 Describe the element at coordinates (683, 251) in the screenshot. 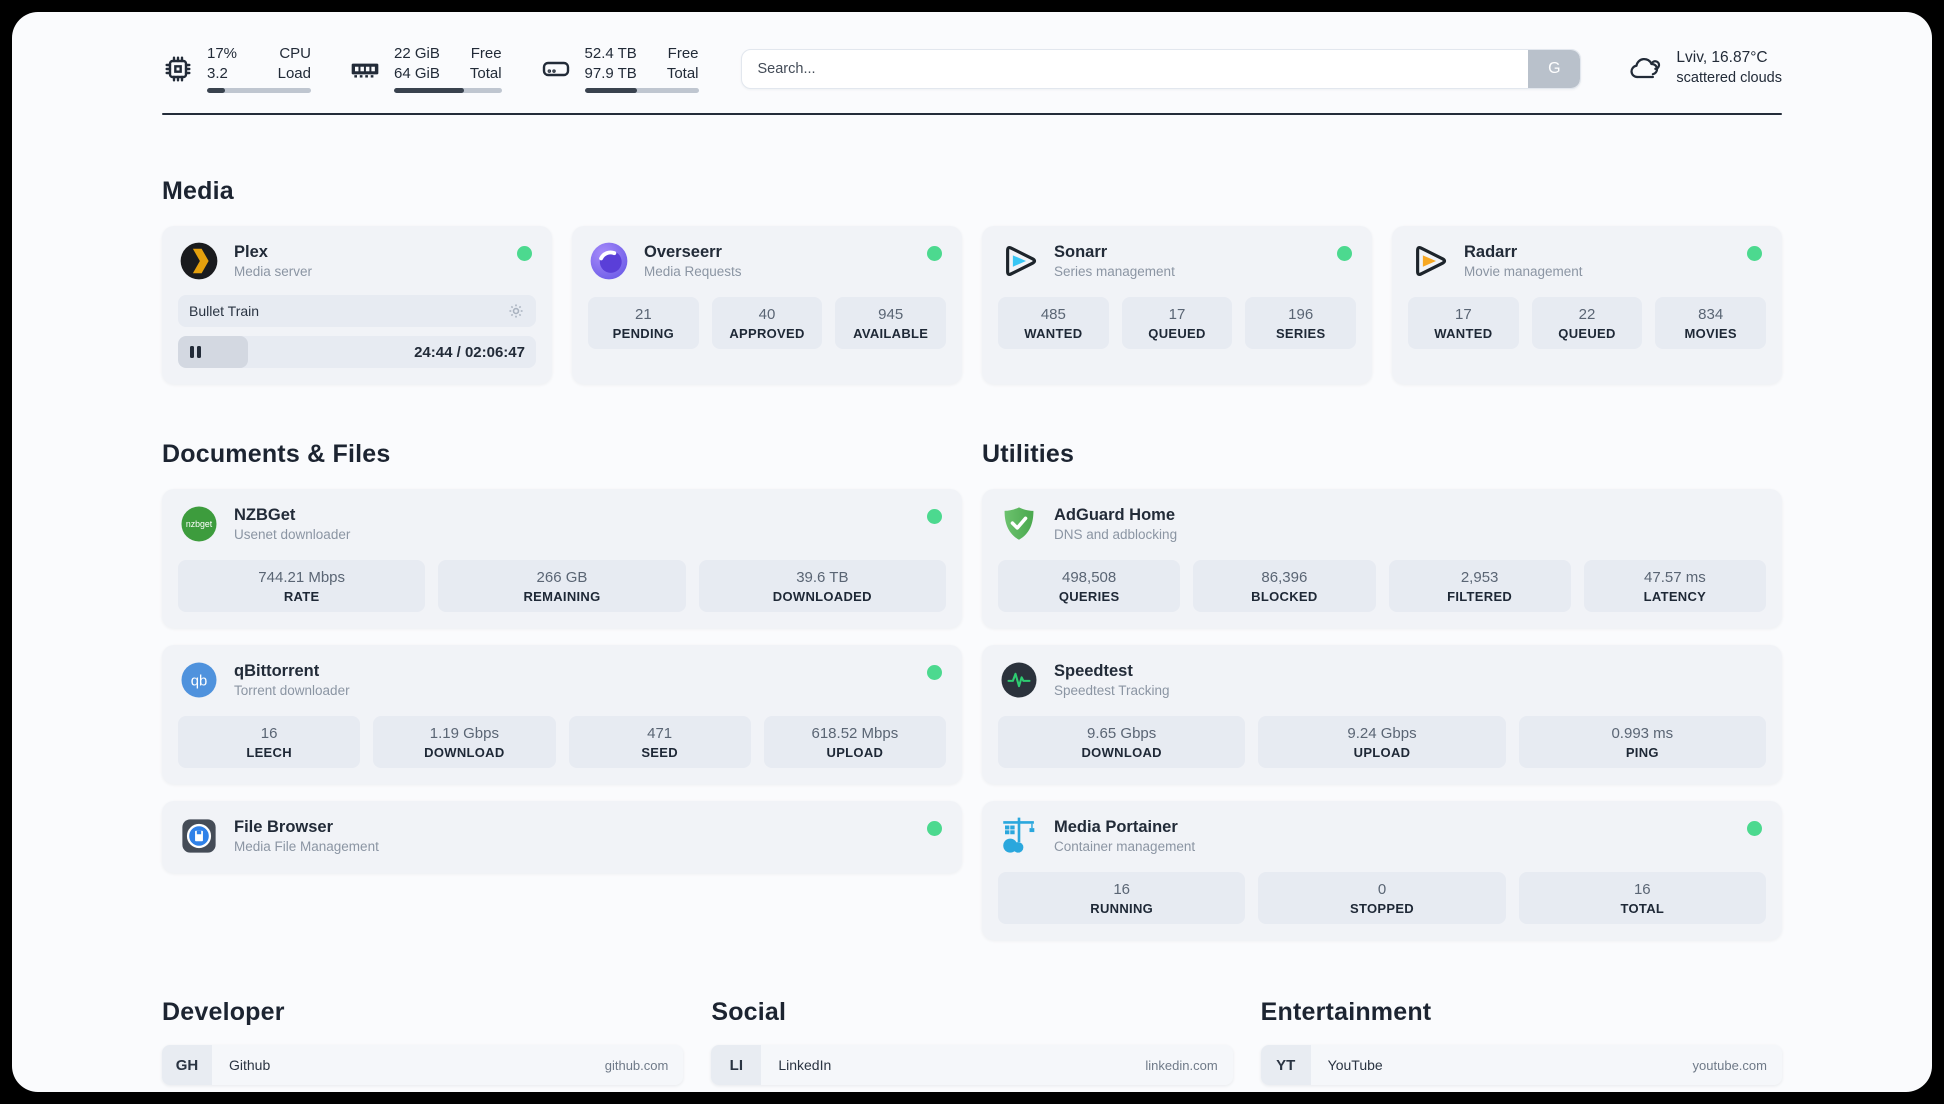

I see `app-title: Overseerr` at that location.